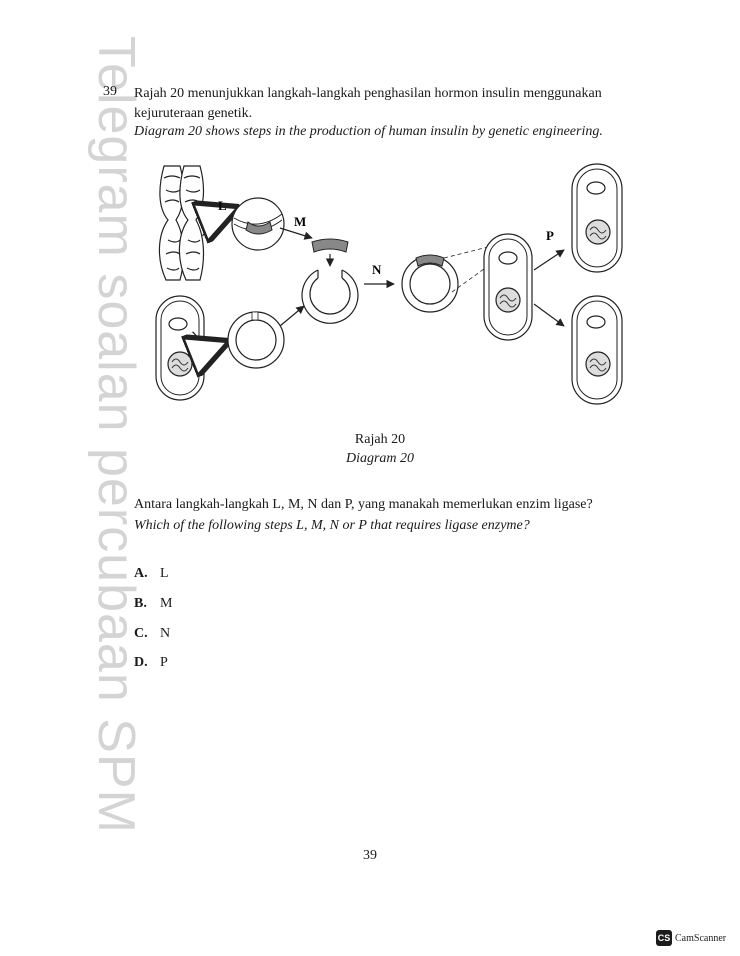 This screenshot has width=740, height=956. I want to click on host-bacterium, so click(508, 287).